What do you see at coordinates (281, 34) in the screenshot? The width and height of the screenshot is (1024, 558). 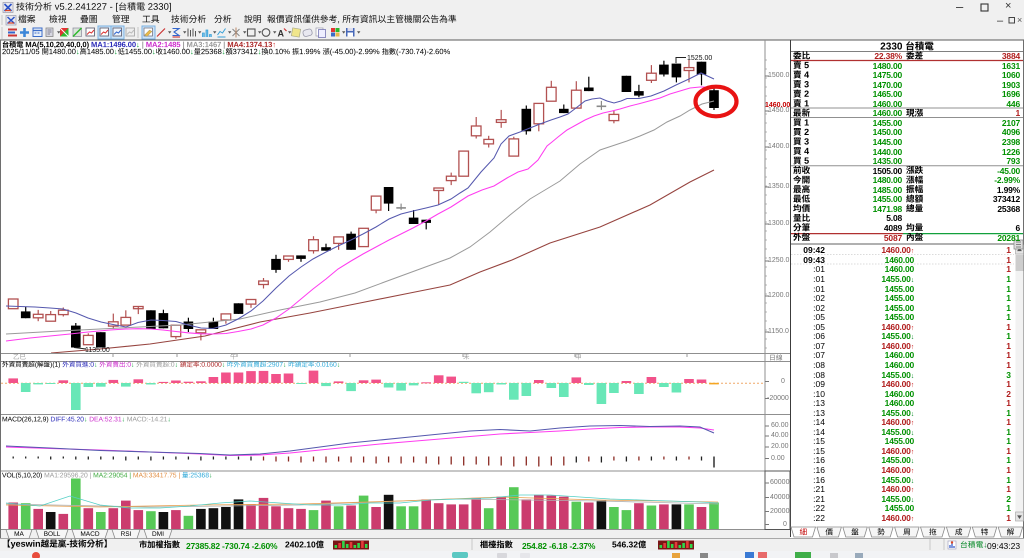 I see `svg-text: A` at bounding box center [281, 34].